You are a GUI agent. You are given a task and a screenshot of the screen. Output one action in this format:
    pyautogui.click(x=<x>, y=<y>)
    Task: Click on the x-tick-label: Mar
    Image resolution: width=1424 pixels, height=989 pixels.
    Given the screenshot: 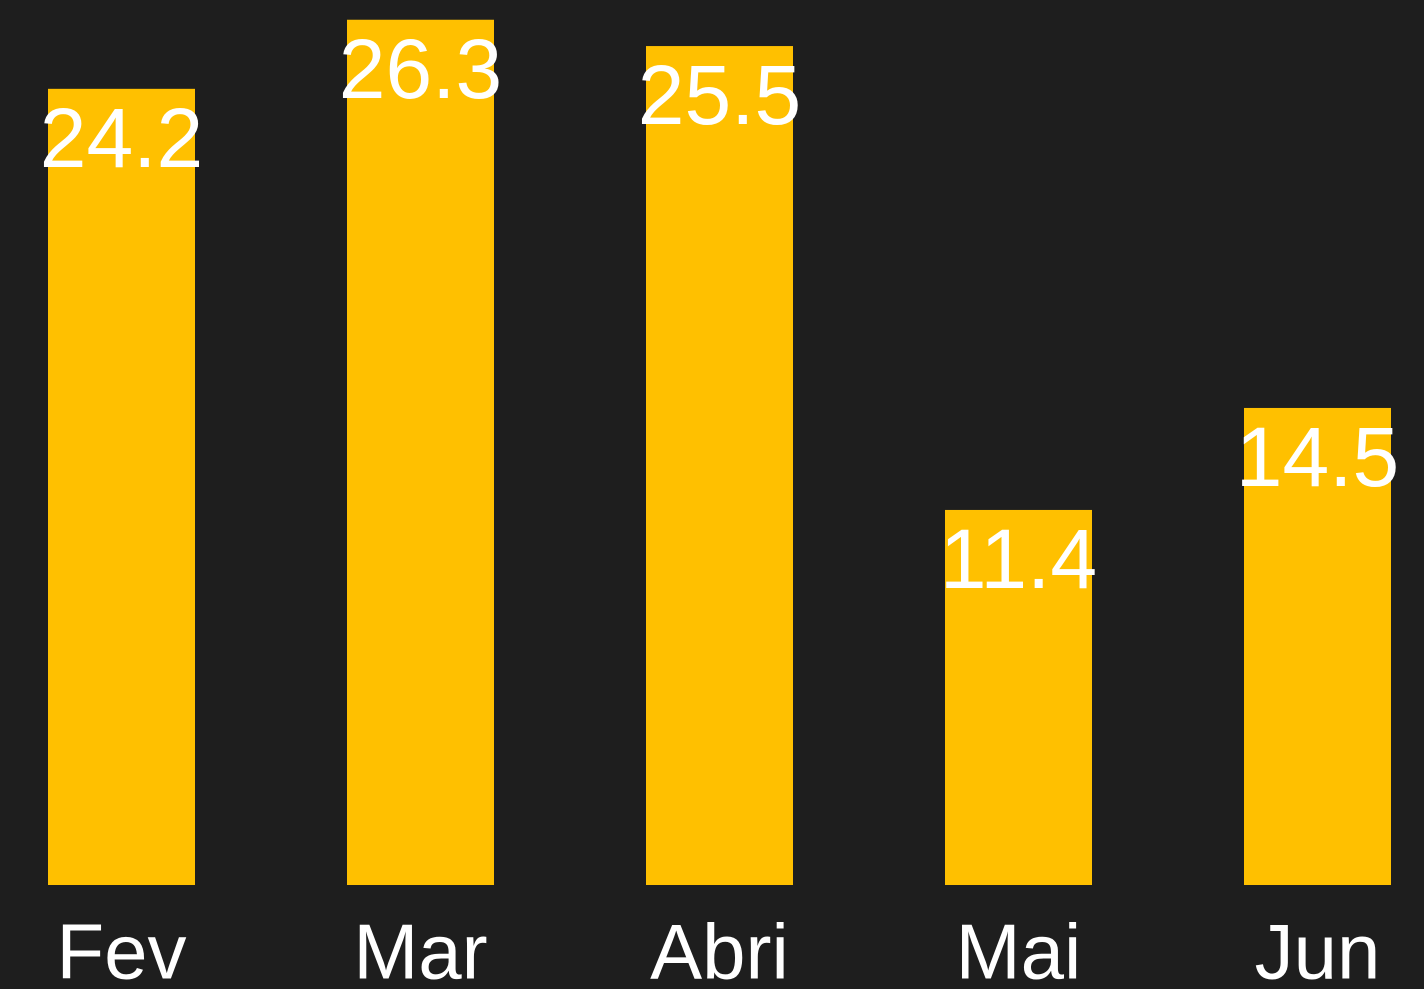 What is the action you would take?
    pyautogui.click(x=420, y=948)
    